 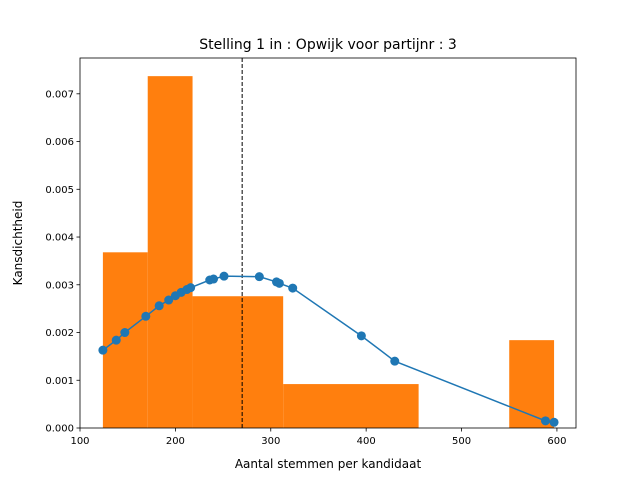 What do you see at coordinates (328, 464) in the screenshot?
I see `x-axis-label: Aantal stemmen per kandidaat` at bounding box center [328, 464].